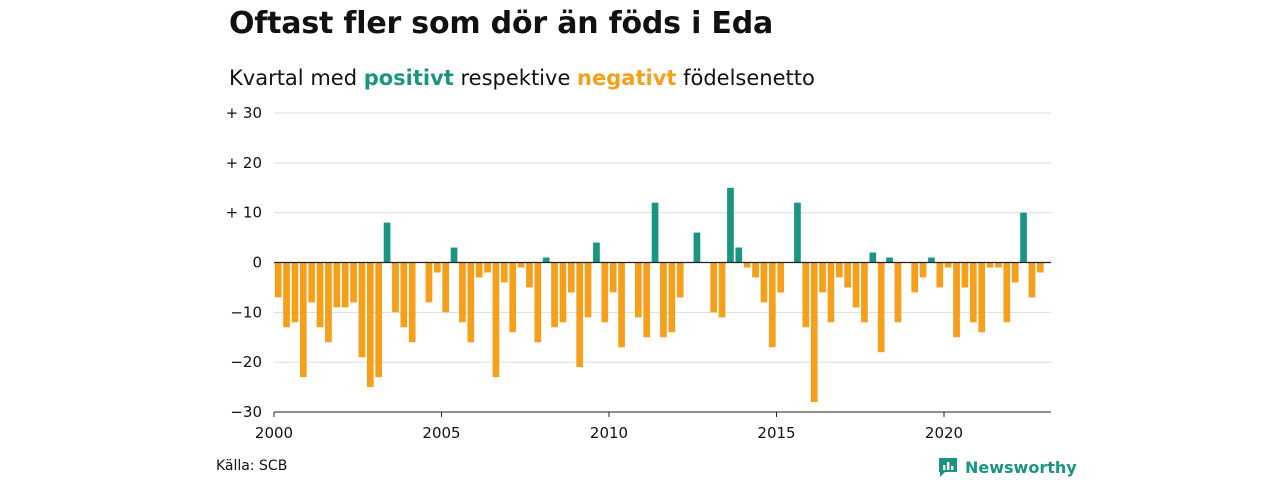  Describe the element at coordinates (244, 213) in the screenshot. I see `y-tick-label: + 10` at that location.